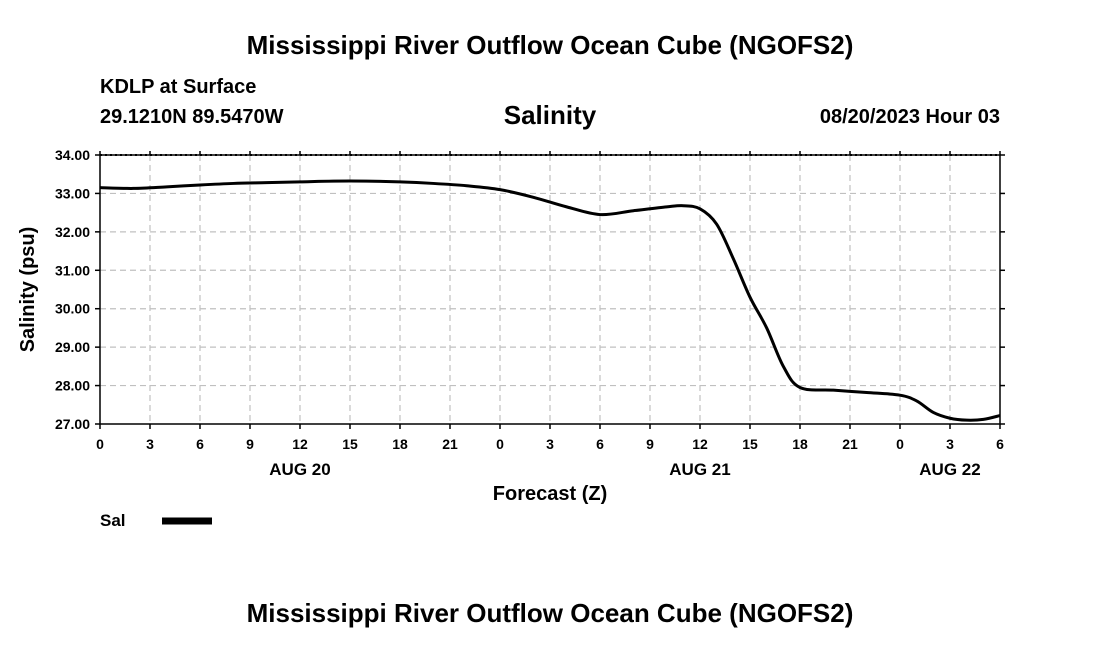 This screenshot has width=1100, height=650. What do you see at coordinates (72, 193) in the screenshot?
I see `y-tick-label: 33.00` at bounding box center [72, 193].